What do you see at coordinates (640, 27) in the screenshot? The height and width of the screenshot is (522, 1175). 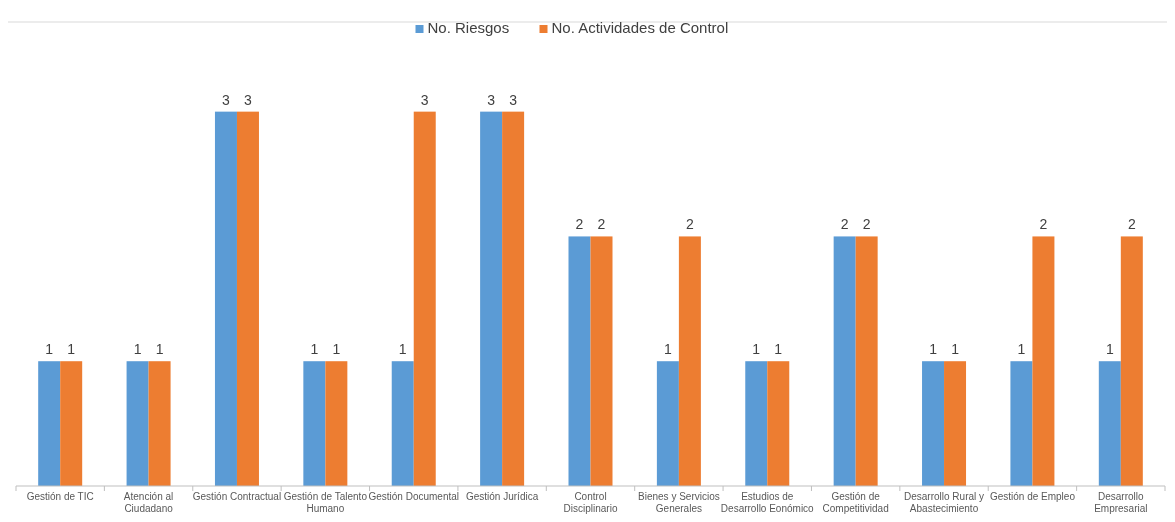 I see `legend-label: No. Actividades de Control` at bounding box center [640, 27].